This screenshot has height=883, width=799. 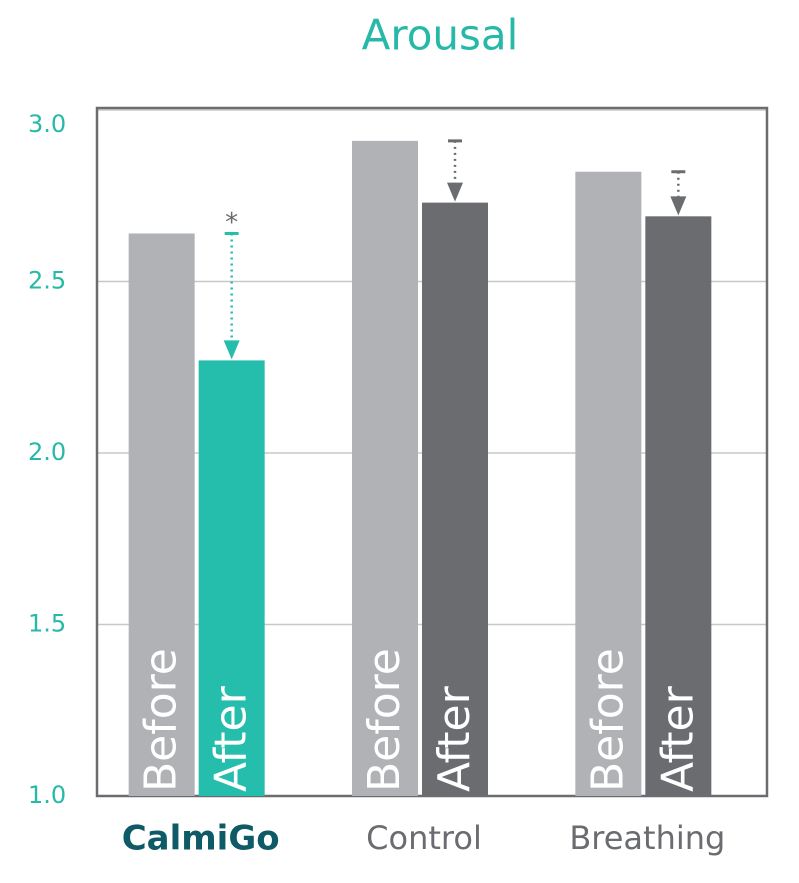 What do you see at coordinates (47, 795) in the screenshot?
I see `y-tick-label: 1.0` at bounding box center [47, 795].